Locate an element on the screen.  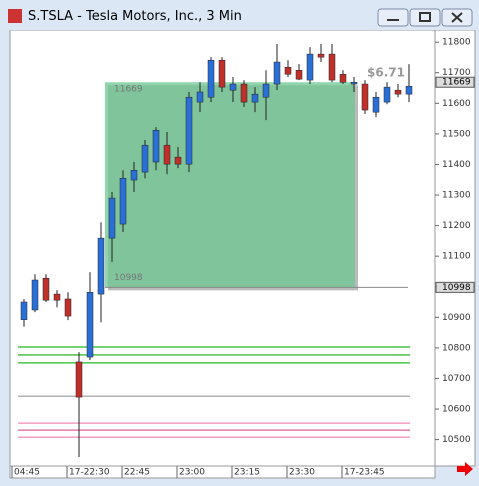
x-tick-label: 23:00 is located at coordinates (192, 473).